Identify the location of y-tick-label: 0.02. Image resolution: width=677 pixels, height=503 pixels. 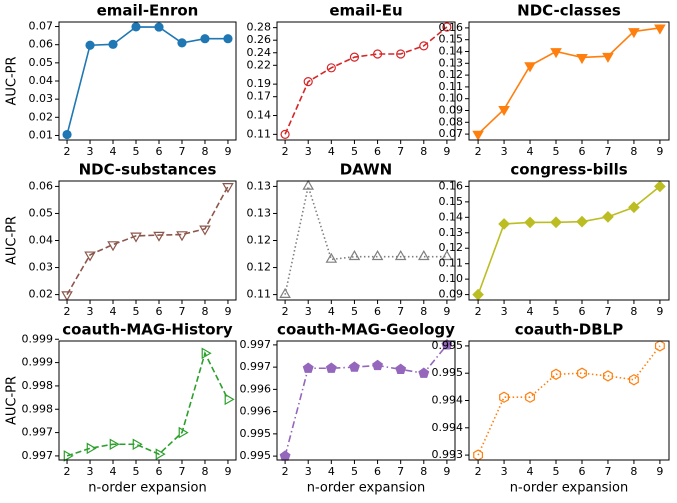
(41, 294).